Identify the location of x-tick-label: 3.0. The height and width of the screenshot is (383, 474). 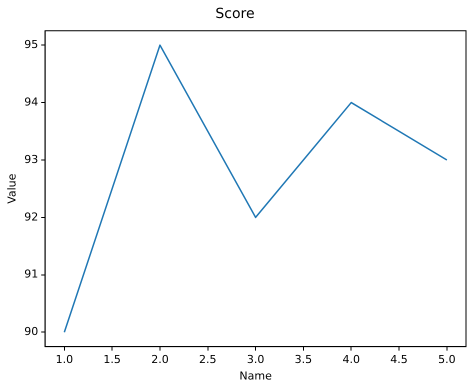
(255, 359).